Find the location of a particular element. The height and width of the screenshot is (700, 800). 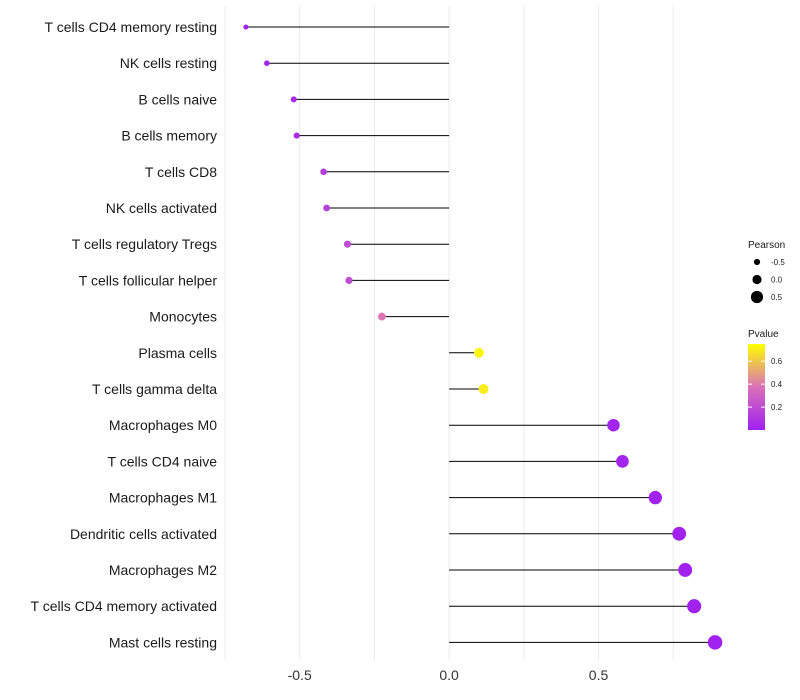

pvalue-colorbar is located at coordinates (756, 387).